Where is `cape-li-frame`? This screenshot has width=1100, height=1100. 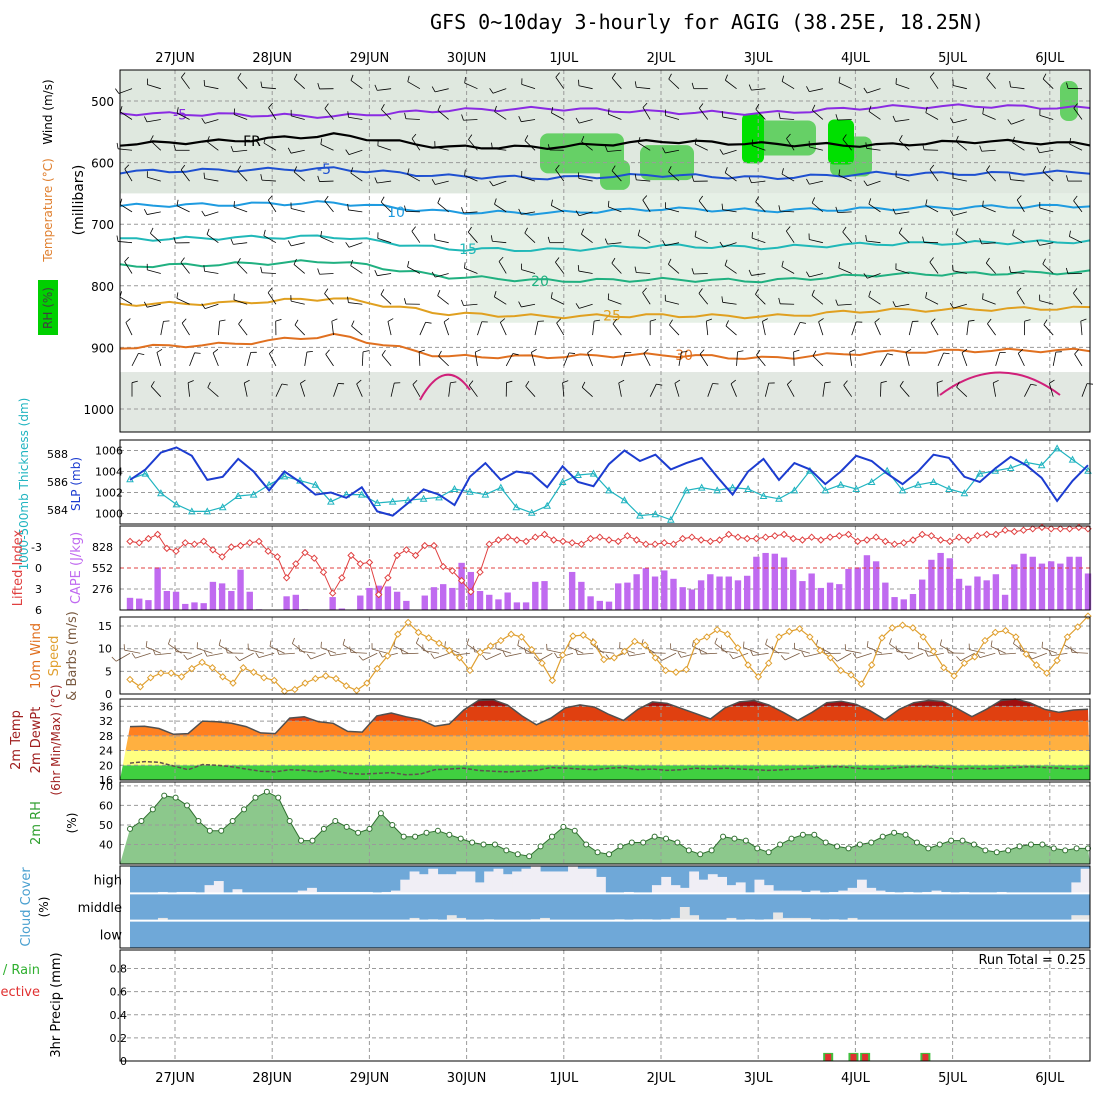 cape-li-frame is located at coordinates (605, 568).